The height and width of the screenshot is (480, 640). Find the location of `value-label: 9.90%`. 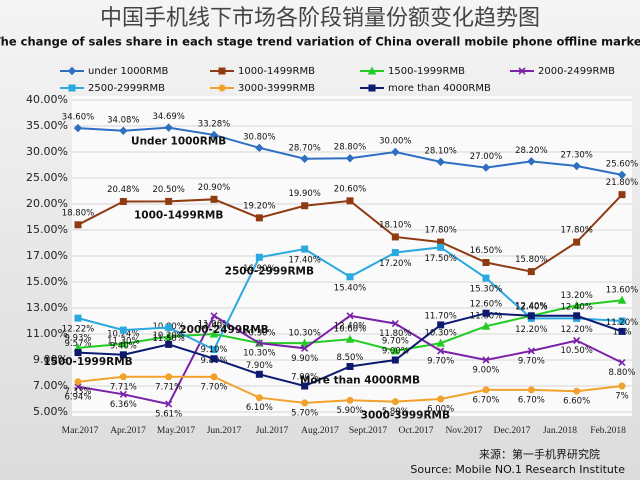

value-label: 9.90% is located at coordinates (304, 359).